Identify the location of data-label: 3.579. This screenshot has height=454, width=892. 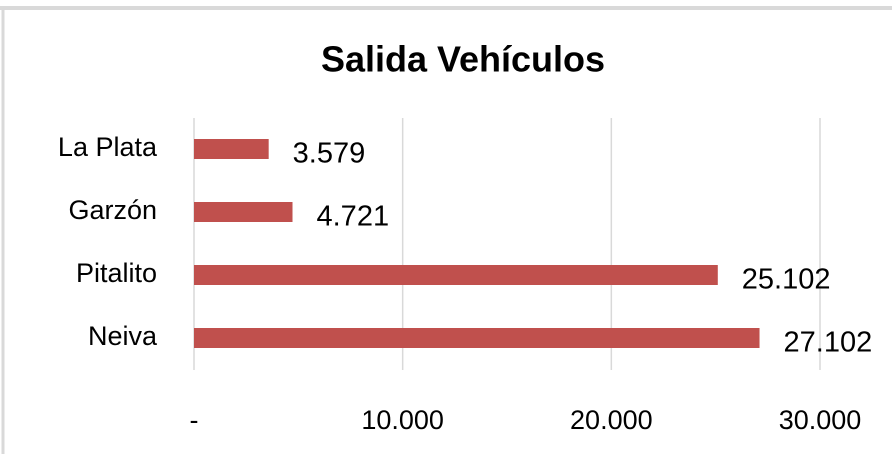
(329, 154).